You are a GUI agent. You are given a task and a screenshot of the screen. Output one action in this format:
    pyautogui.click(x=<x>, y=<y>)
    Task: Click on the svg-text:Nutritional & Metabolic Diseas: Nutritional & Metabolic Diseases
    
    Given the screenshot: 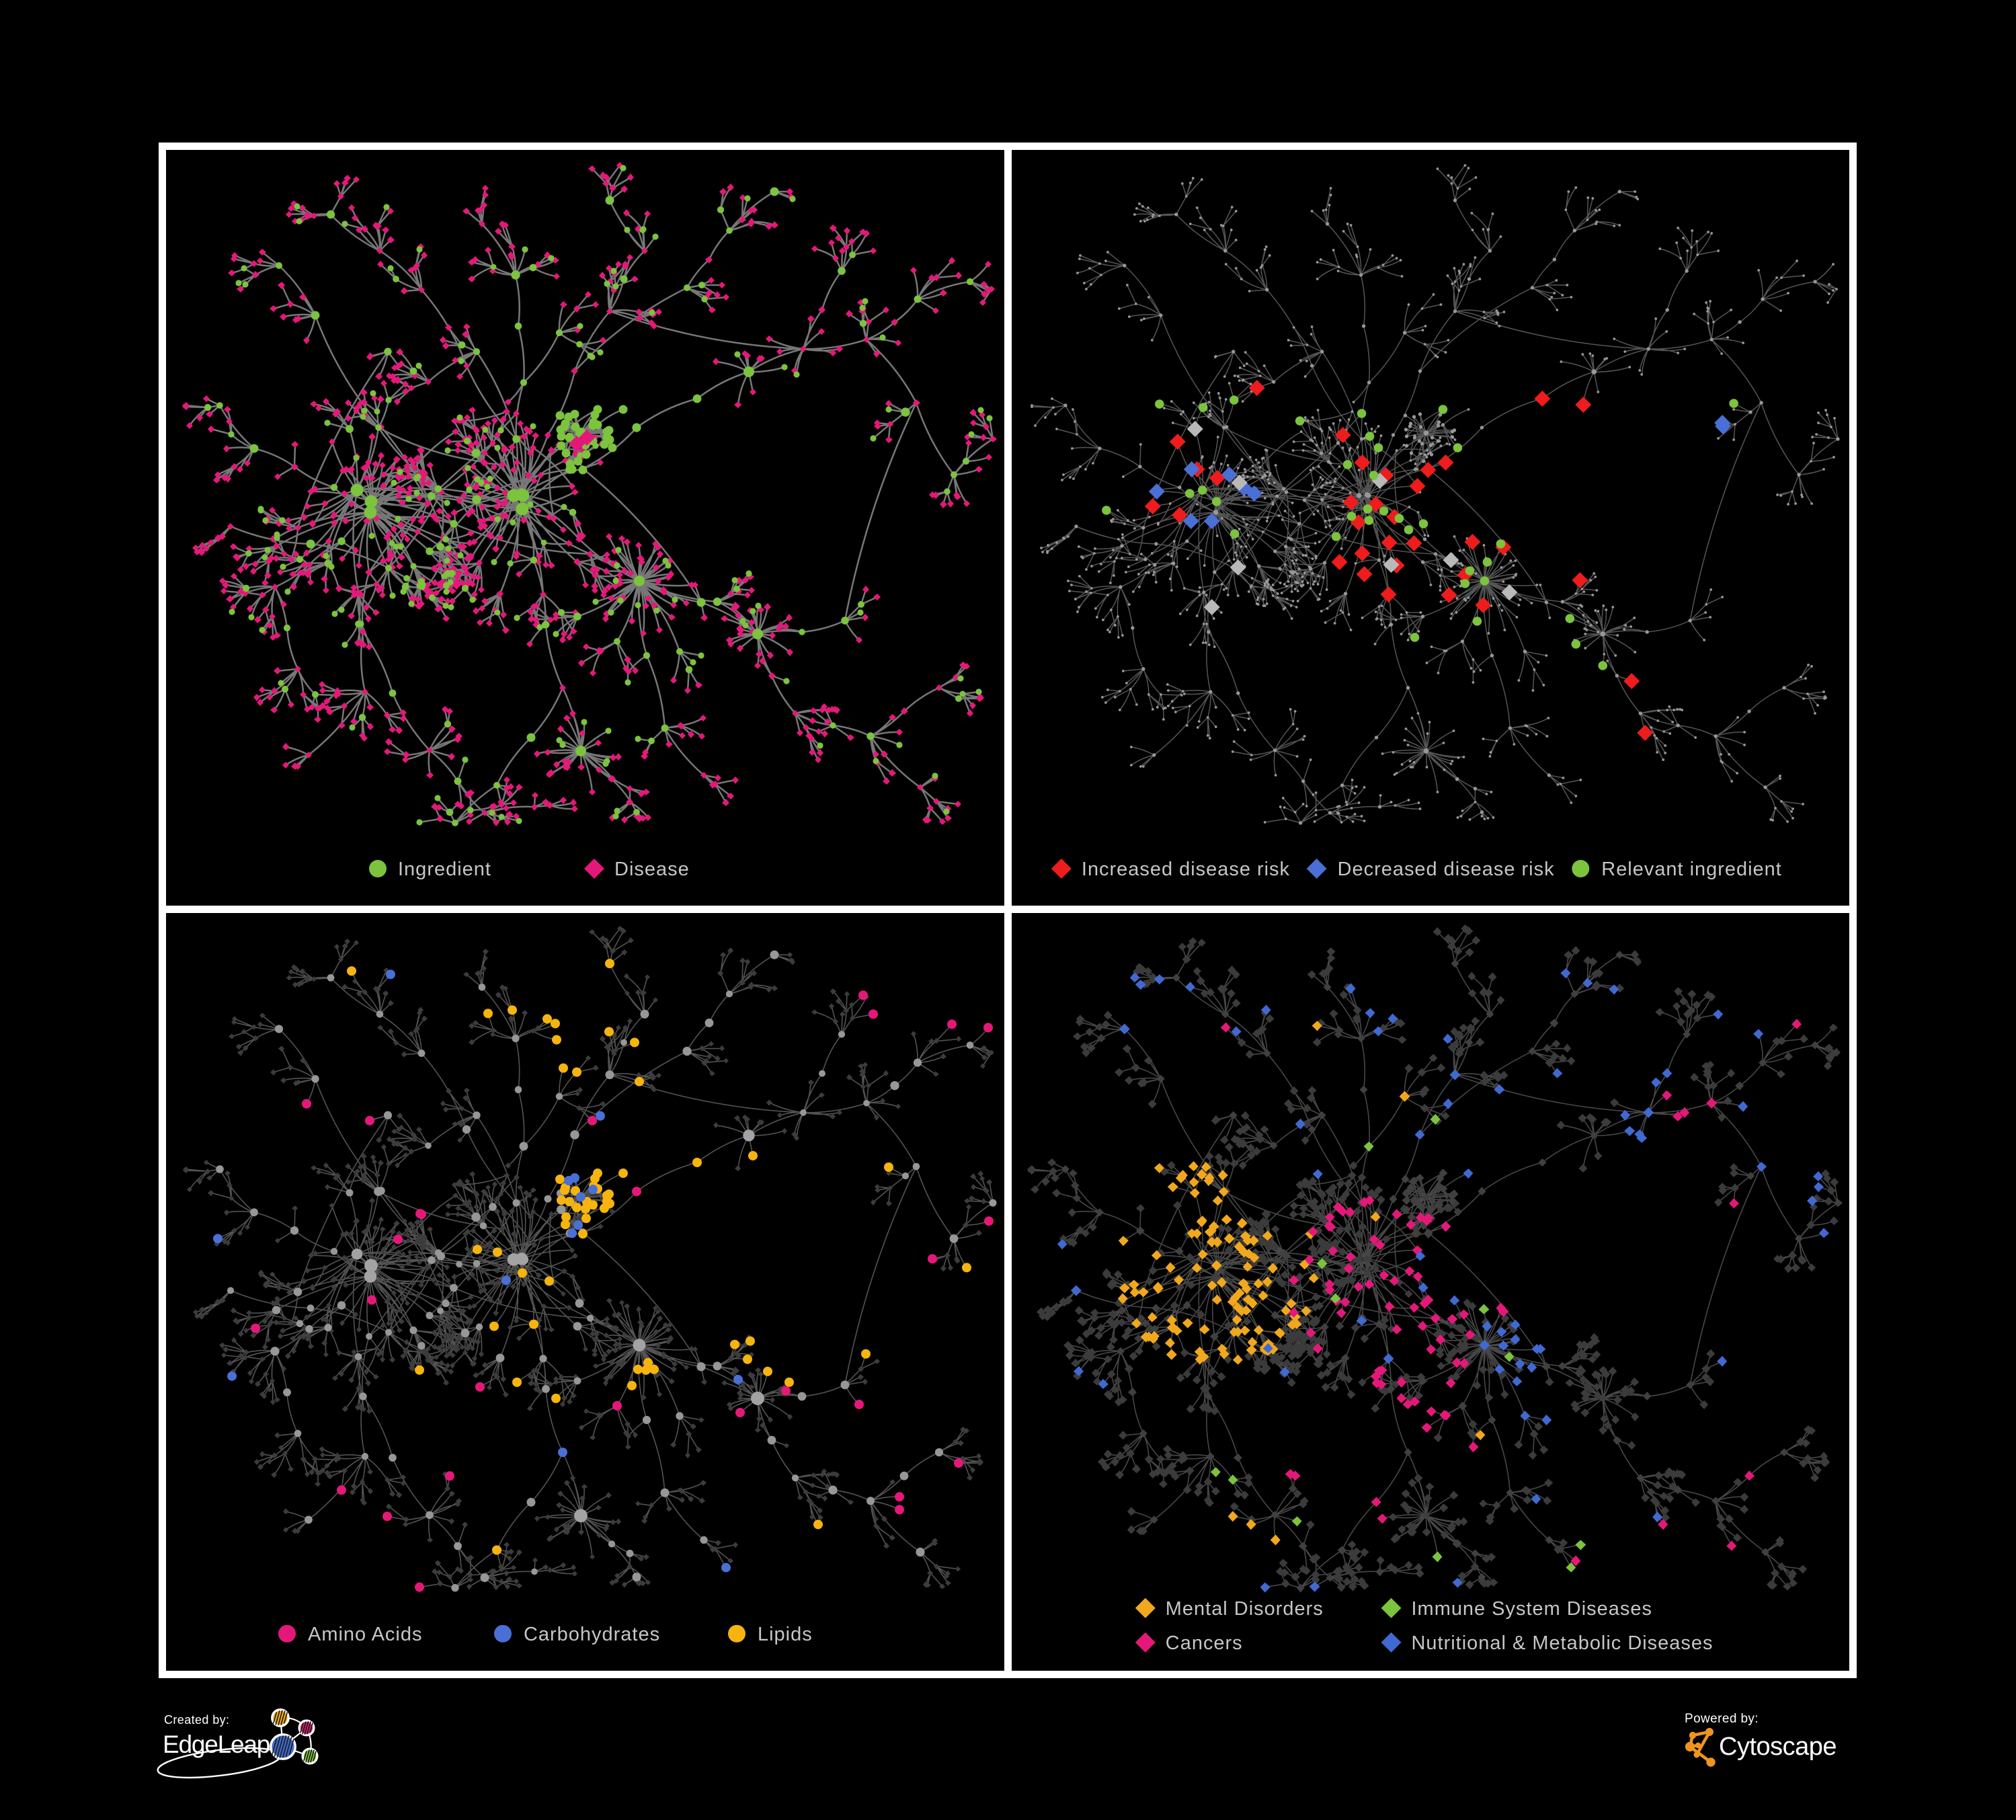 What is the action you would take?
    pyautogui.click(x=1562, y=1643)
    